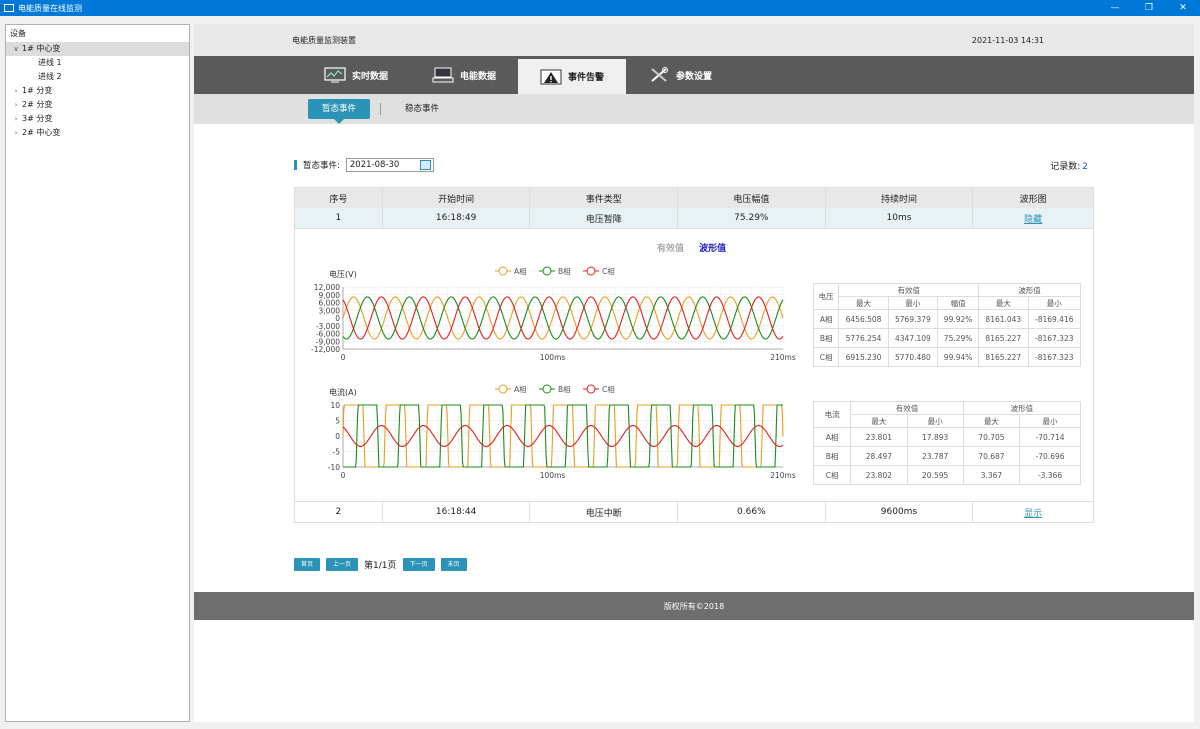 This screenshot has height=729, width=1200. I want to click on table-row: 1 16:18:49 电压暂降 75.29% 10ms 隐藏, so click(694, 218).